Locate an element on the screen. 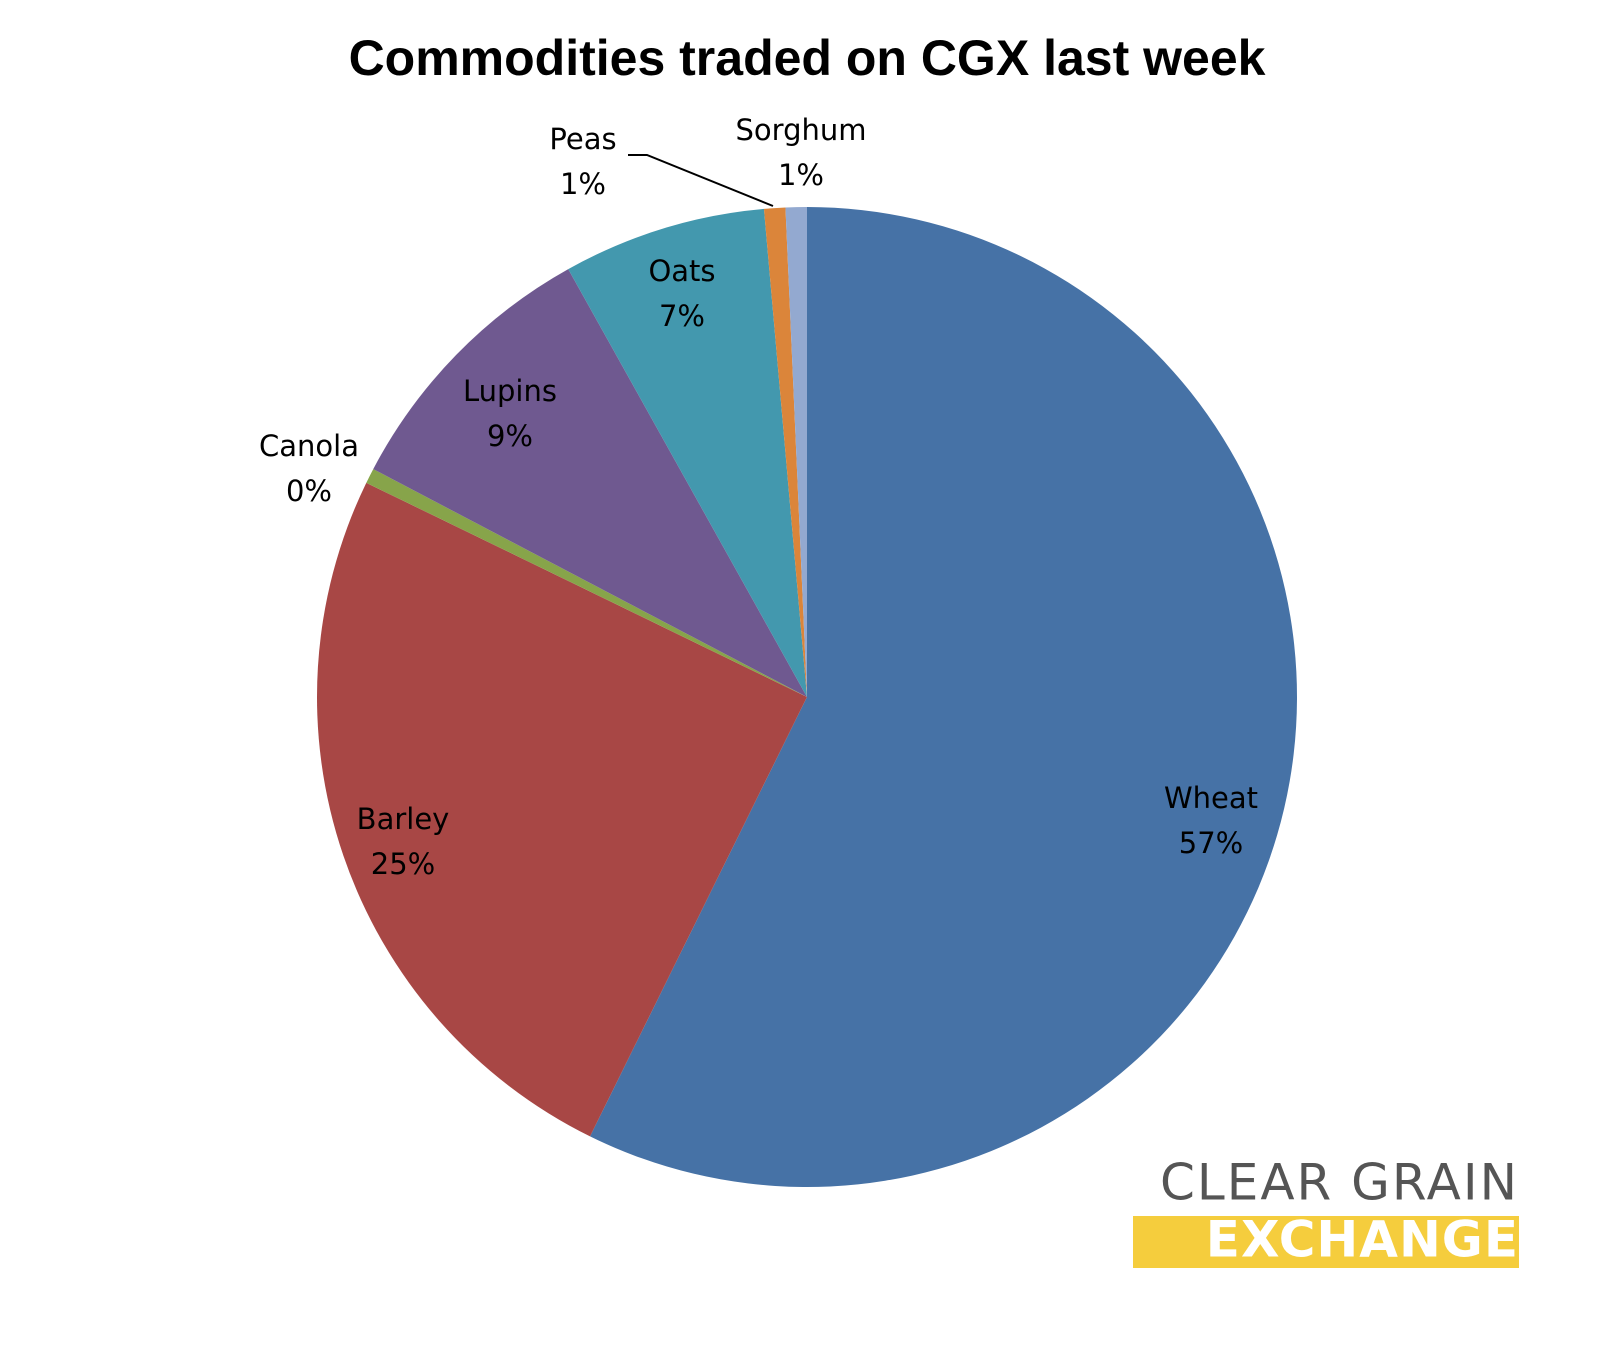 The width and height of the screenshot is (1608, 1350). slice-name: Peas is located at coordinates (582, 139).